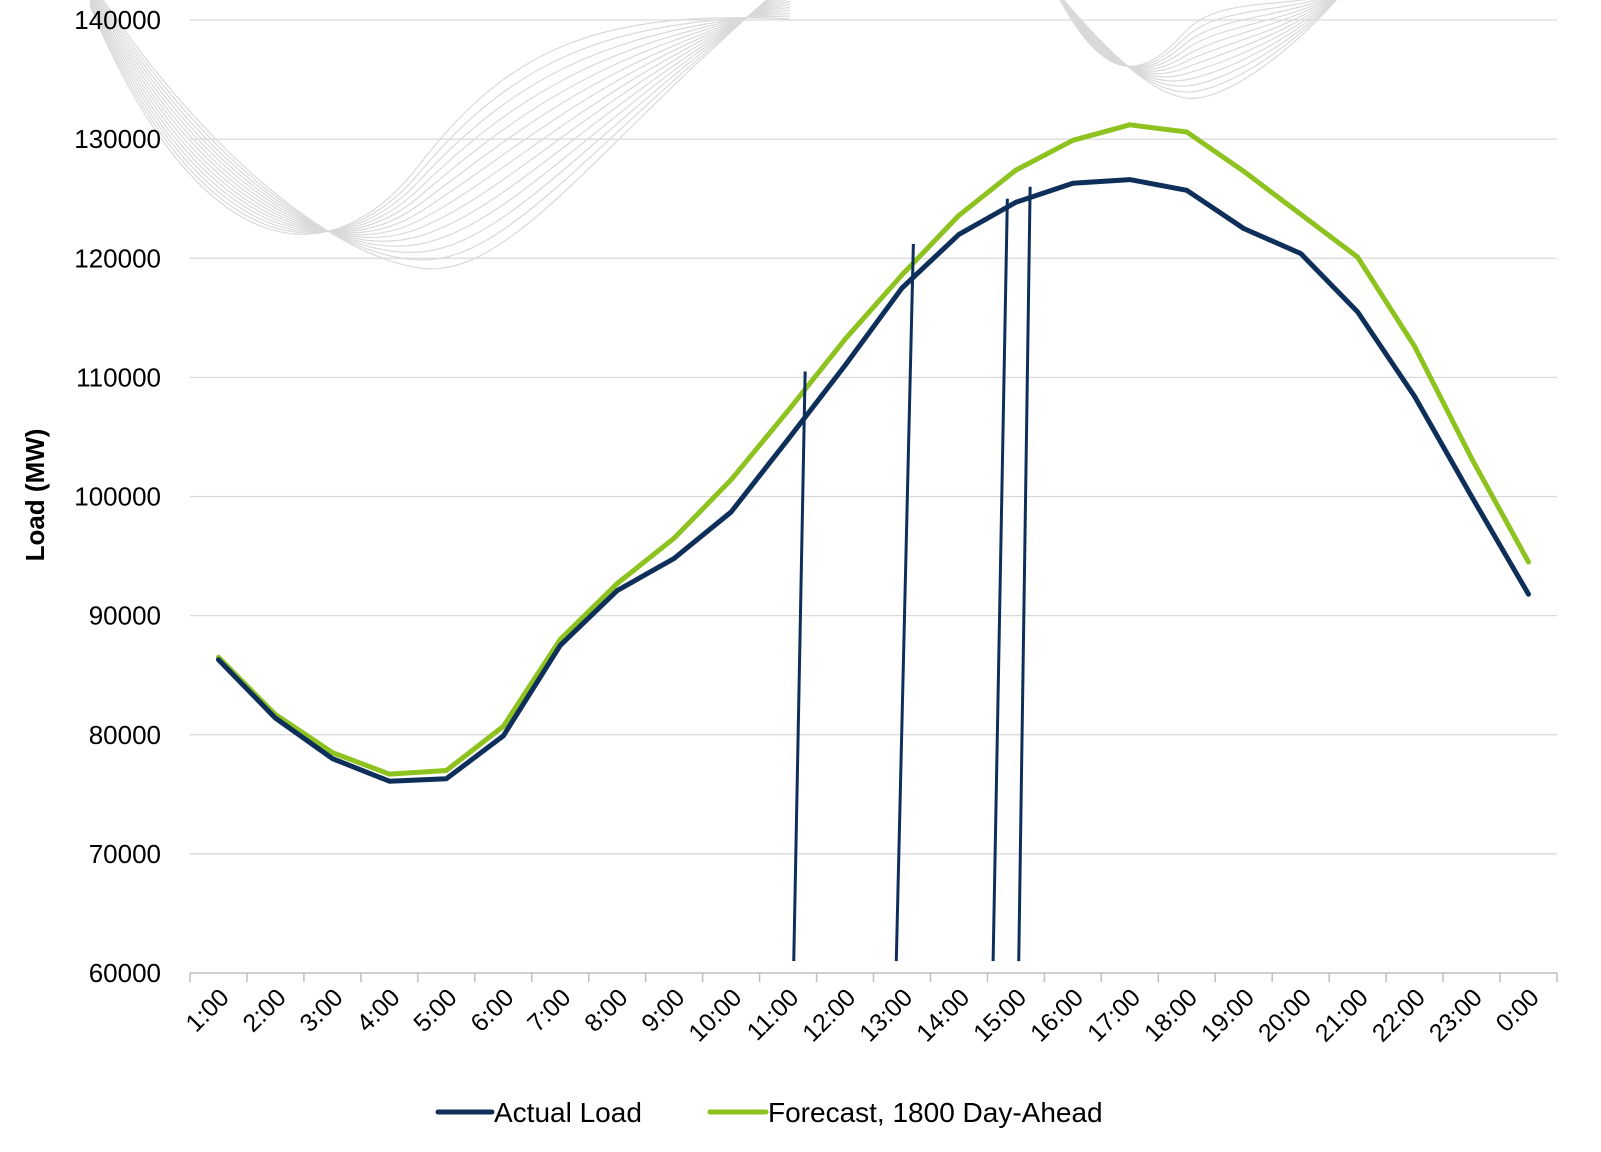 This screenshot has height=1152, width=1601. Describe the element at coordinates (125, 735) in the screenshot. I see `y-tick-label: 80000` at that location.